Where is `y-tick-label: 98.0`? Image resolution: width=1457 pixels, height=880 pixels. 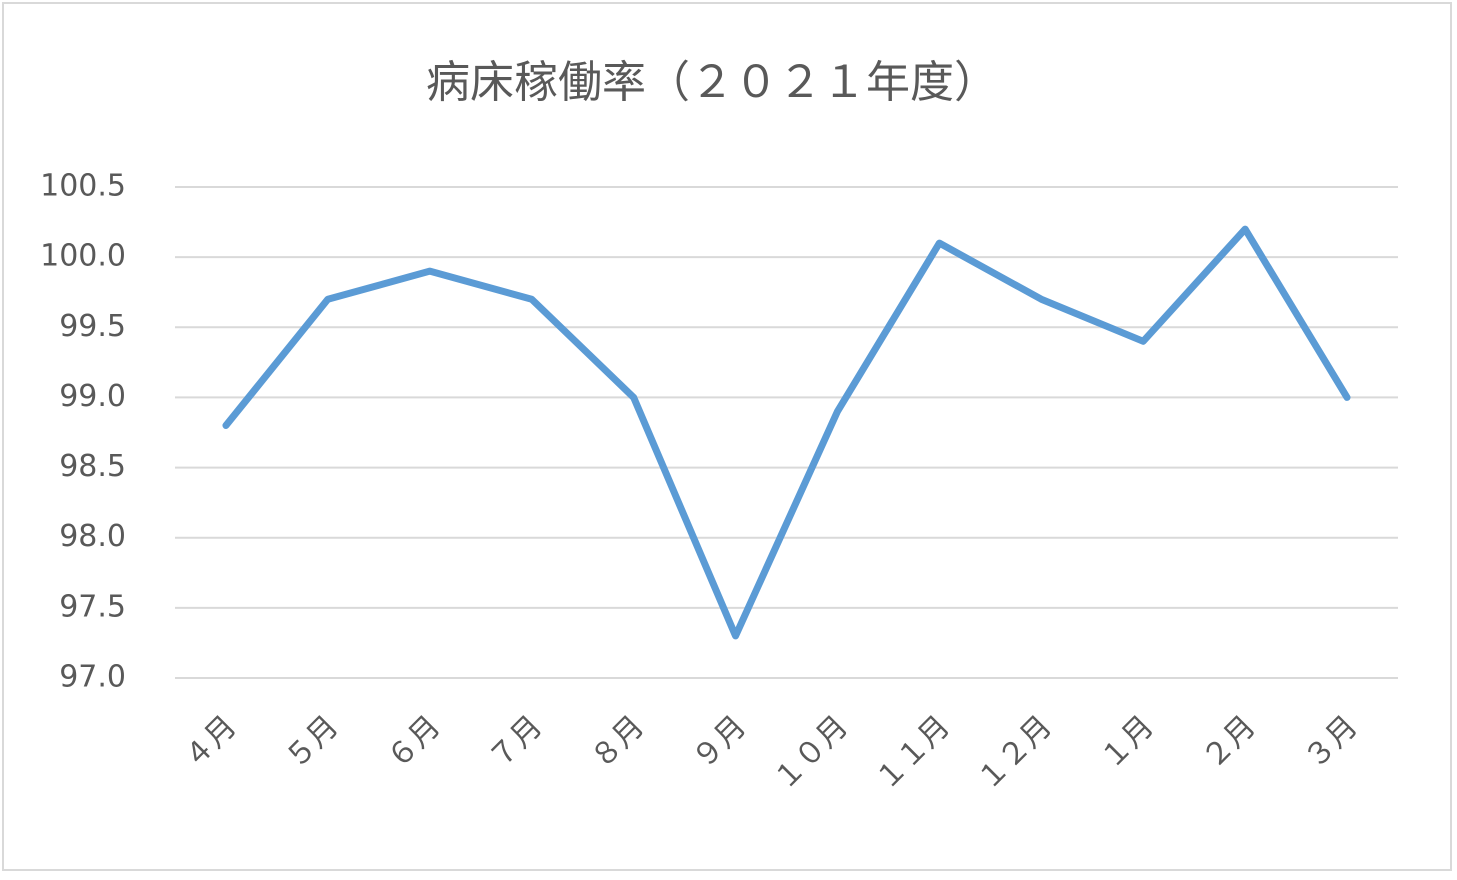 y-tick-label: 98.0 is located at coordinates (92, 536).